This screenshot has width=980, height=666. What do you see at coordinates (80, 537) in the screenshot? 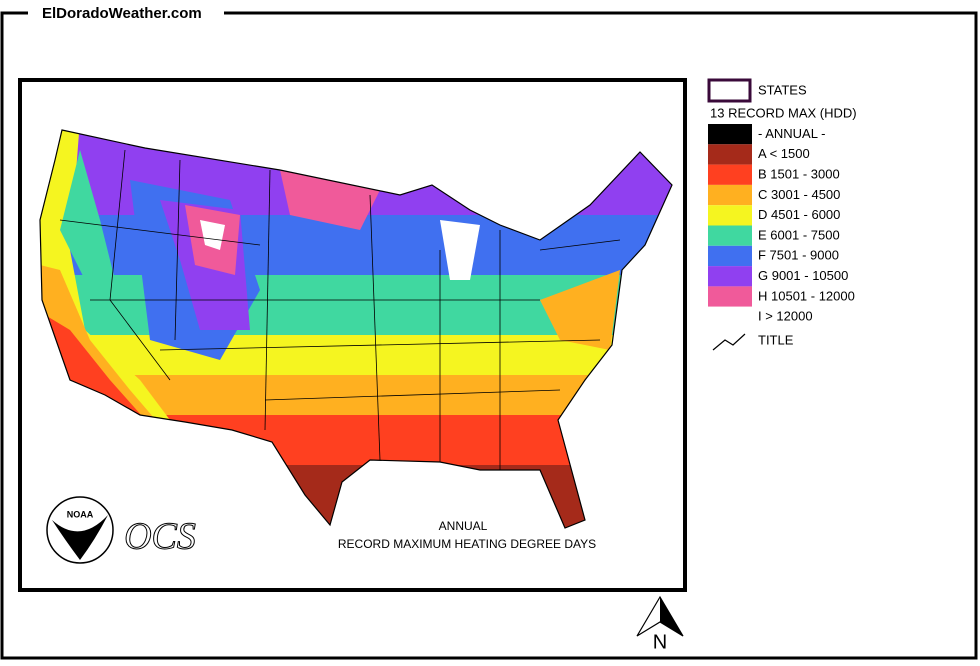
I see `noaa-bird` at bounding box center [80, 537].